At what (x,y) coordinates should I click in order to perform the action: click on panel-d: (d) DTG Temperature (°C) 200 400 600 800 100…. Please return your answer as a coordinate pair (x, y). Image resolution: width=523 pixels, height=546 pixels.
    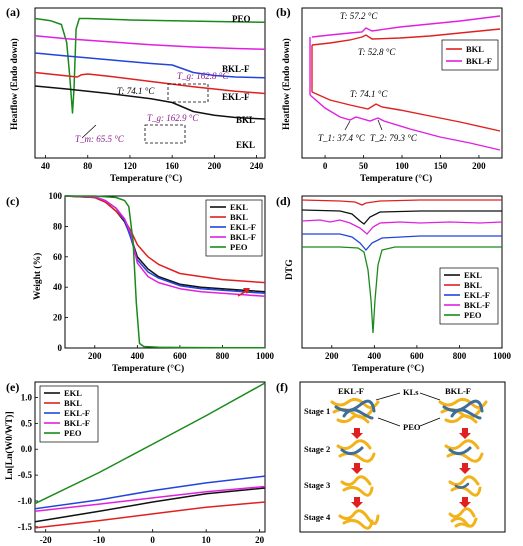
    Looking at the image, I should click on (394, 284).